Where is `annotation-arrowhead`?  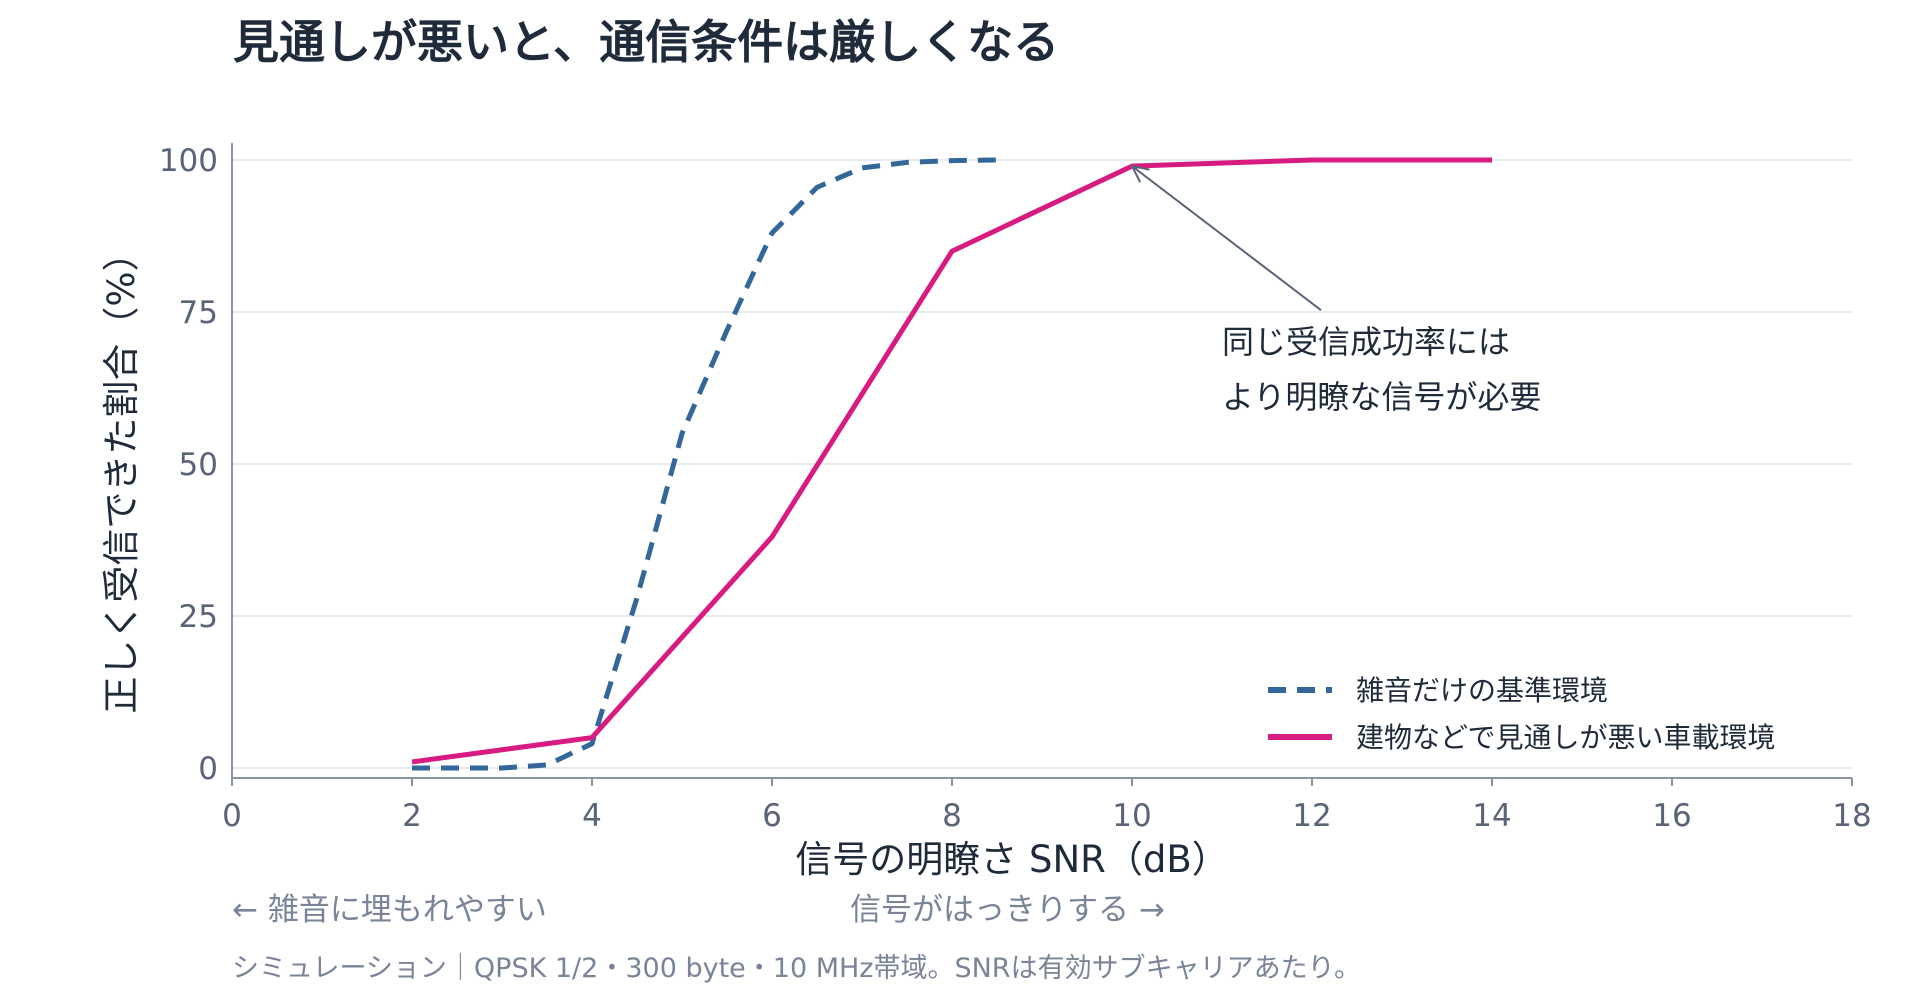 annotation-arrowhead is located at coordinates (1140, 173).